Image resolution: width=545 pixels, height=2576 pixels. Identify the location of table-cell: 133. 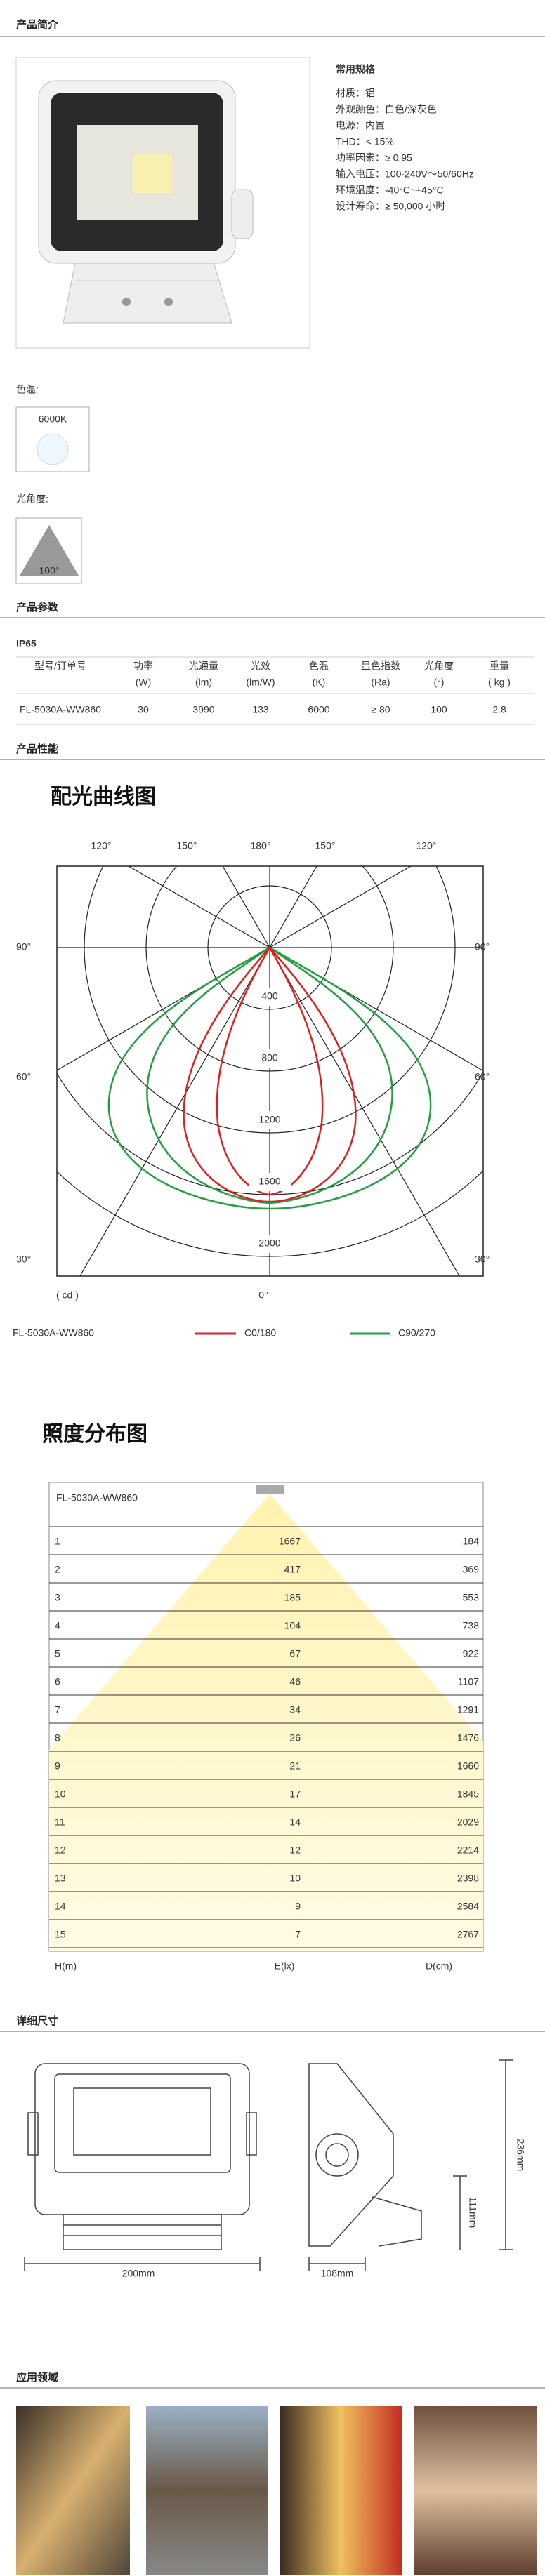
(260, 710).